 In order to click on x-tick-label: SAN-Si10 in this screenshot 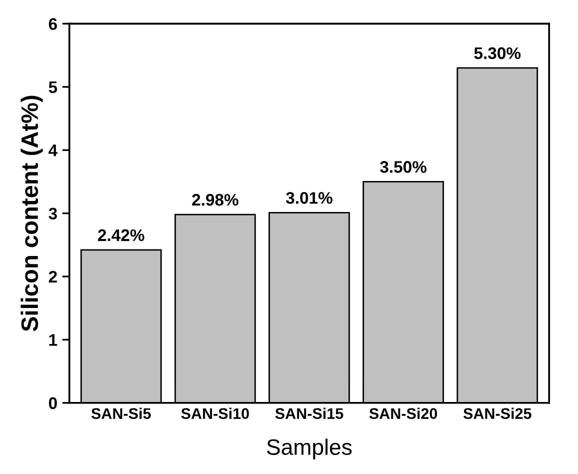, I will do `click(215, 413)`.